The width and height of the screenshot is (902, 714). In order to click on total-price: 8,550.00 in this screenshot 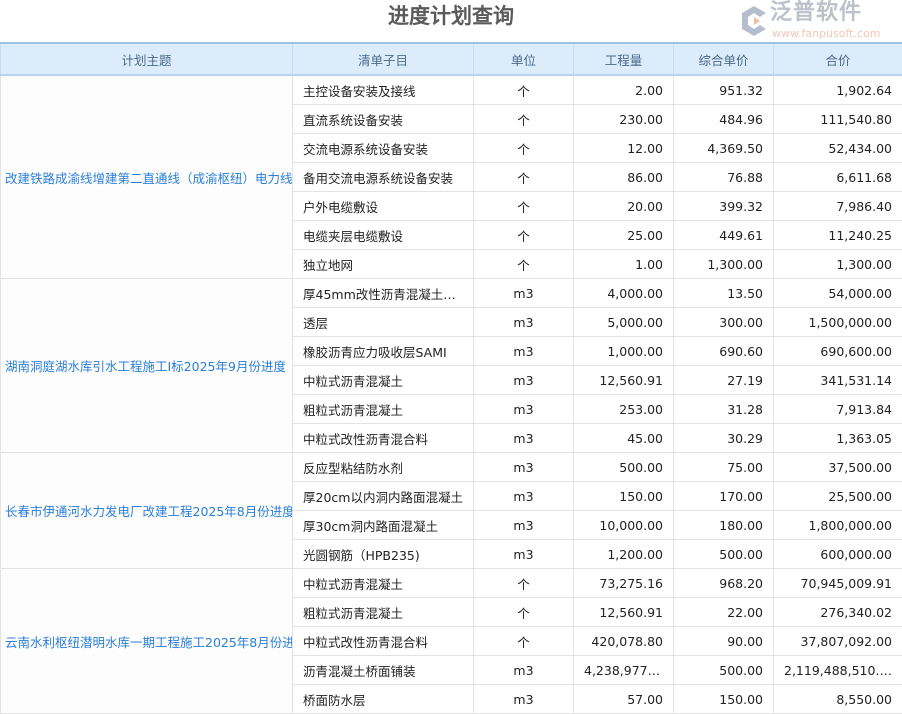, I will do `click(838, 699)`.